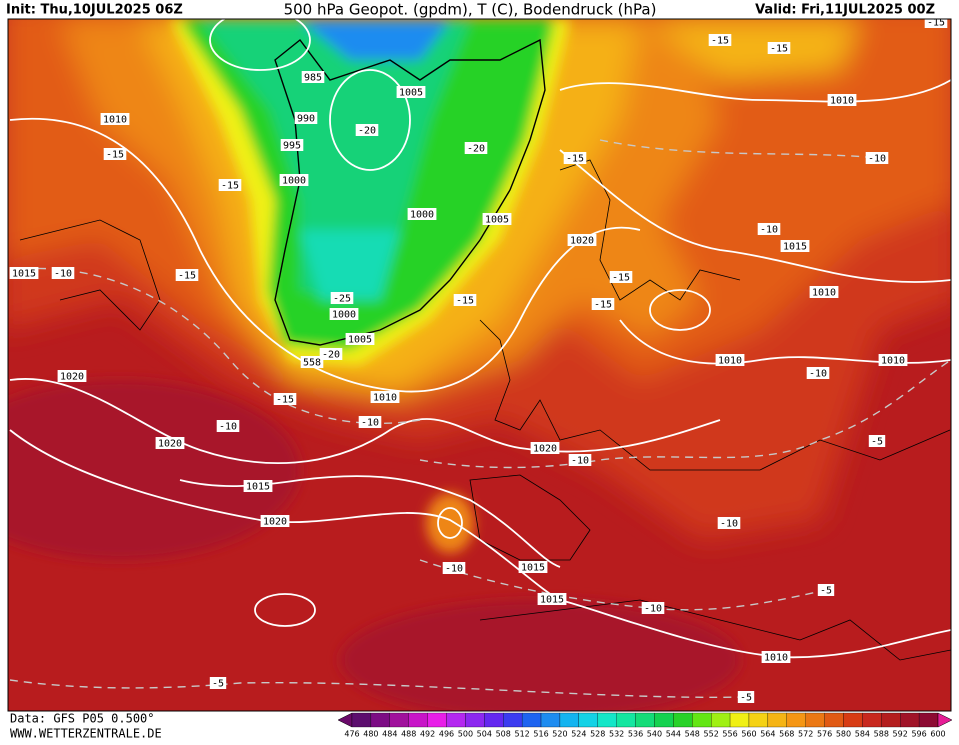 Image resolution: width=959 pixels, height=745 pixels. I want to click on init-time: Init: Thu,10JUL2025 06Z, so click(94, 10).